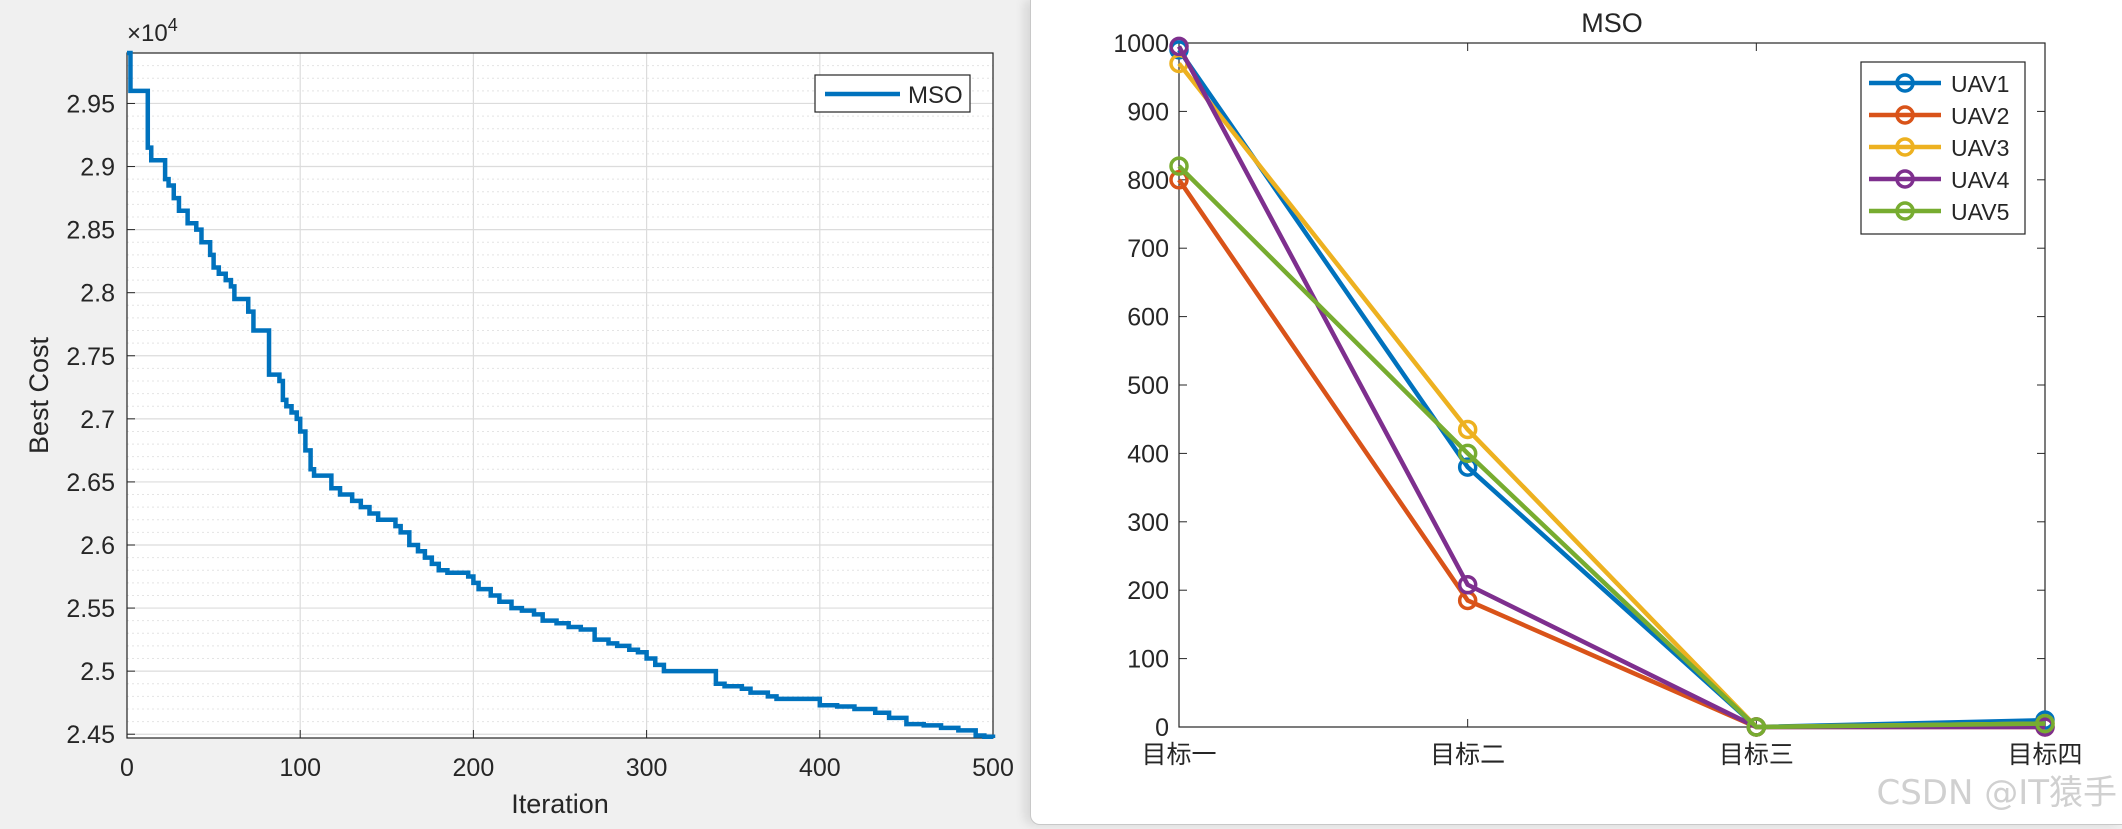 The height and width of the screenshot is (829, 2122). What do you see at coordinates (1148, 591) in the screenshot?
I see `y-tick-label: 200` at bounding box center [1148, 591].